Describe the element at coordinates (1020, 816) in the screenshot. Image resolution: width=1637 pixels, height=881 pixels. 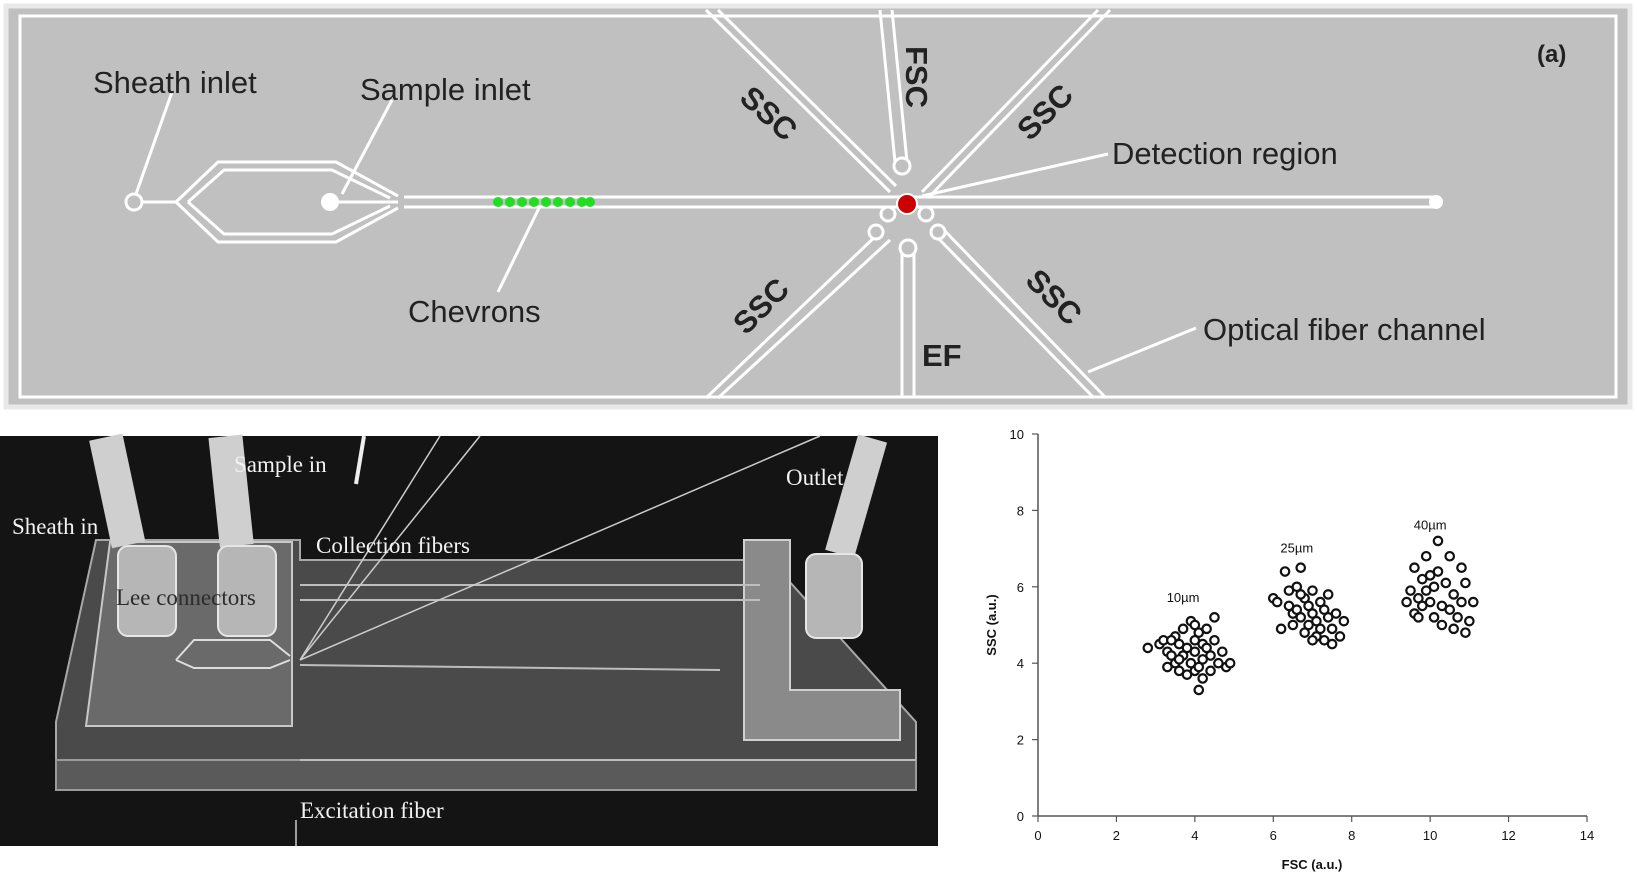
I see `y-tick-label: 0` at that location.